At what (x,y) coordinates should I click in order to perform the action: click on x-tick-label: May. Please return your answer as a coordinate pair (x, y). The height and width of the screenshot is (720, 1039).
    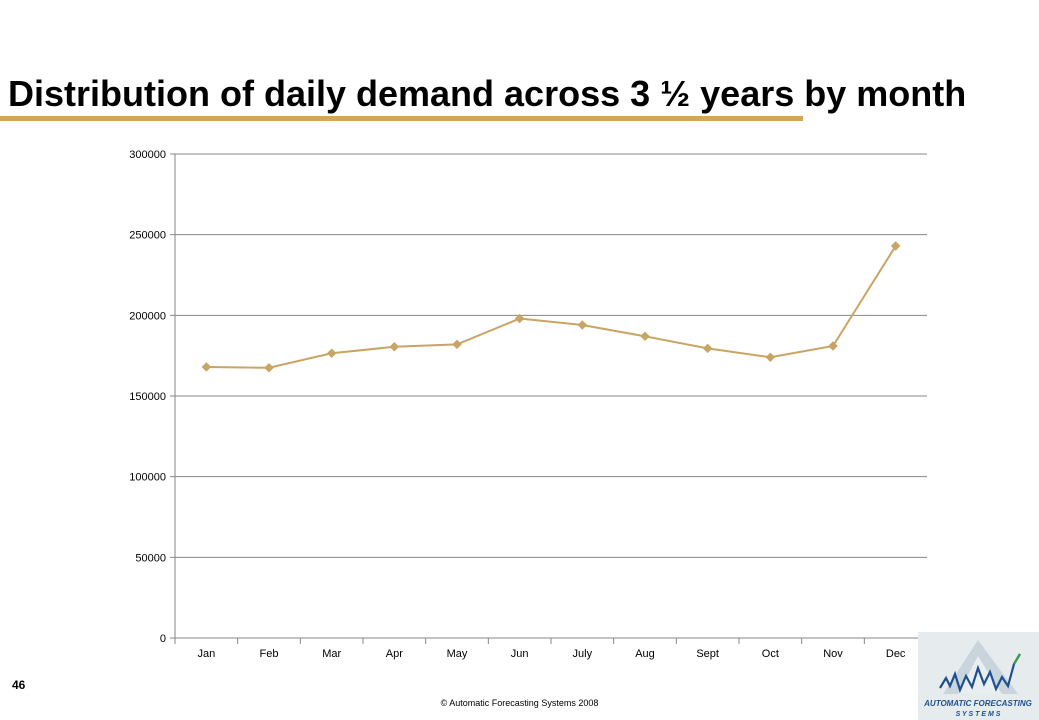
    Looking at the image, I should click on (457, 654).